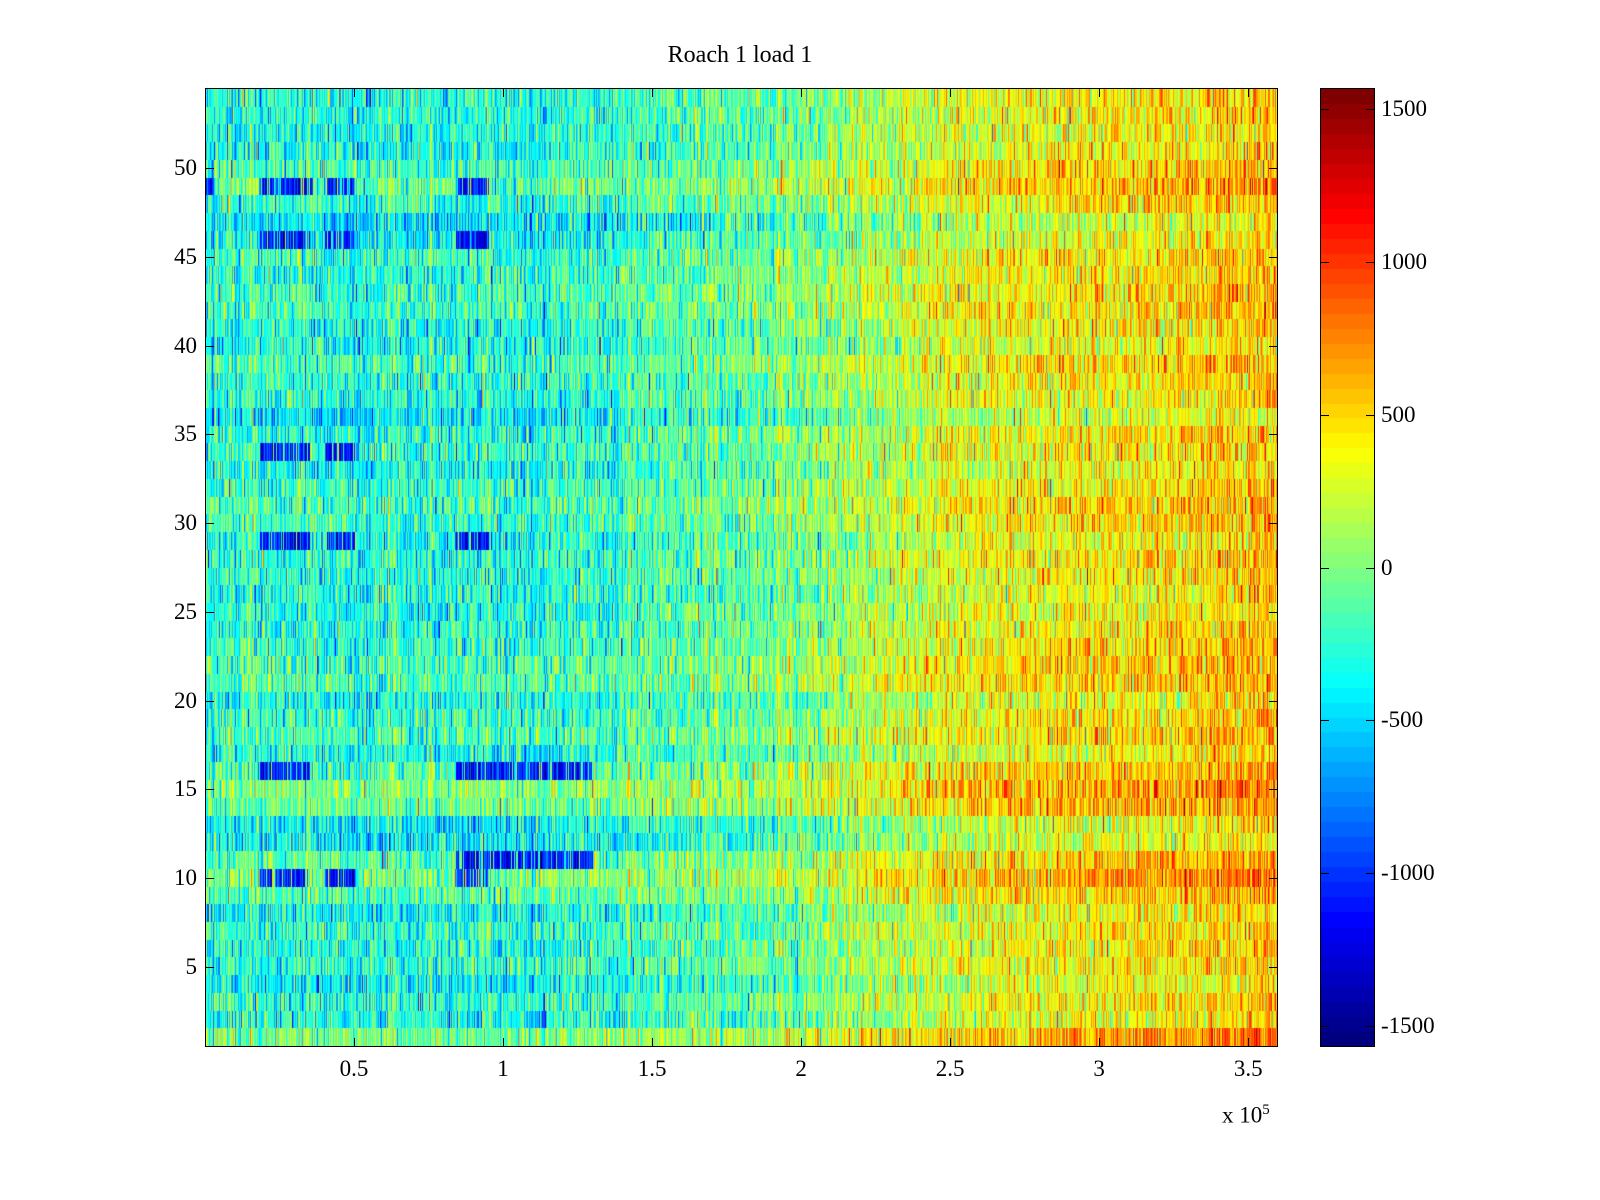 Image resolution: width=1600 pixels, height=1200 pixels. What do you see at coordinates (185, 611) in the screenshot?
I see `y-tick-label: 25` at bounding box center [185, 611].